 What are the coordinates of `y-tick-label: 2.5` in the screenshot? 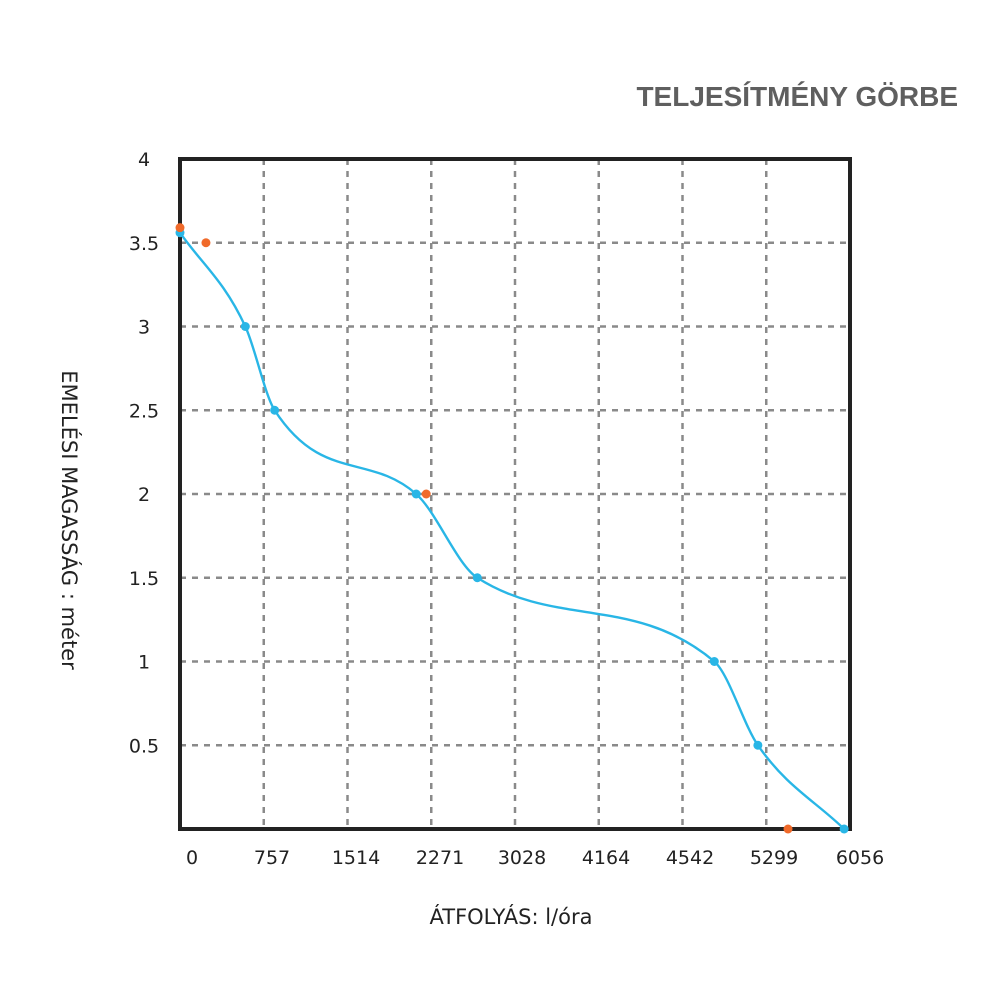 It's located at (144, 411).